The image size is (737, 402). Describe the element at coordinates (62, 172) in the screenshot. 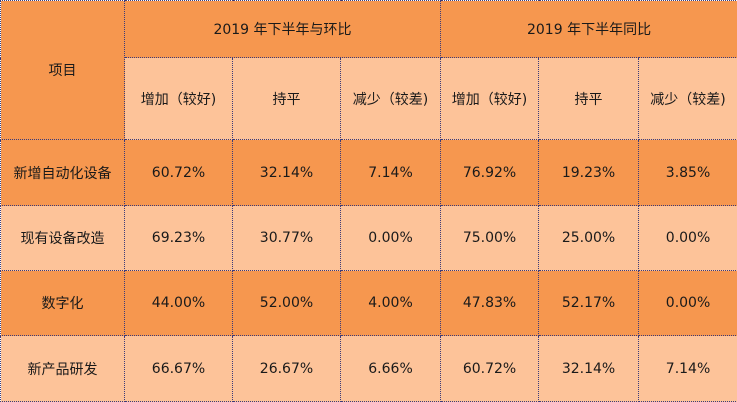

I see `row-label: 新增自动化设备` at that location.